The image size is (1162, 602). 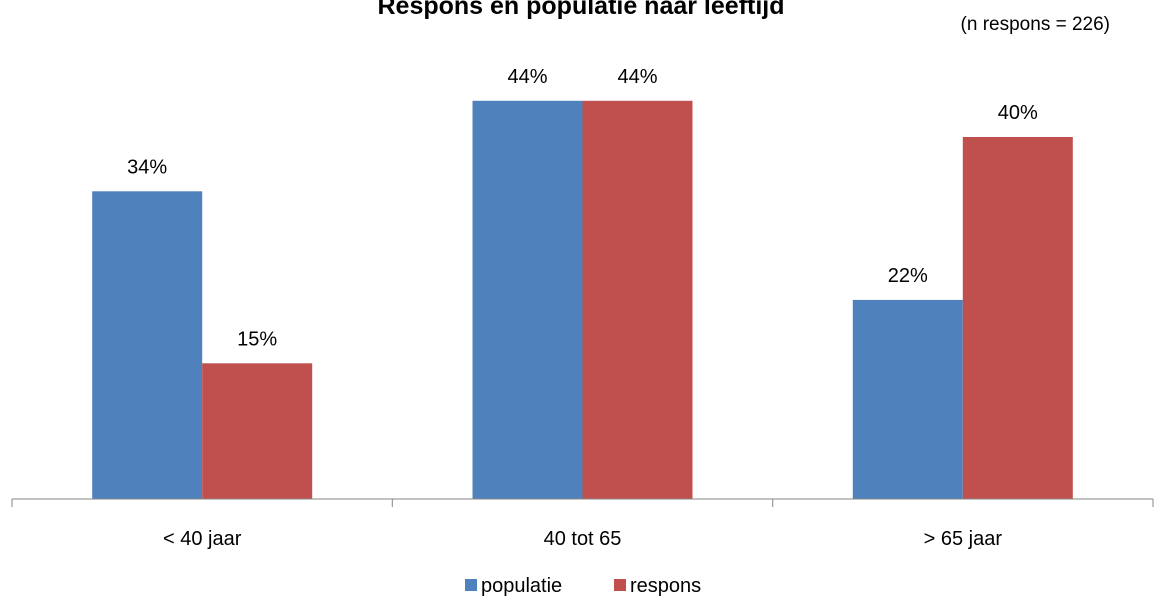 I want to click on chart-title: Respons en populatie naar leeftijd, so click(x=580, y=10).